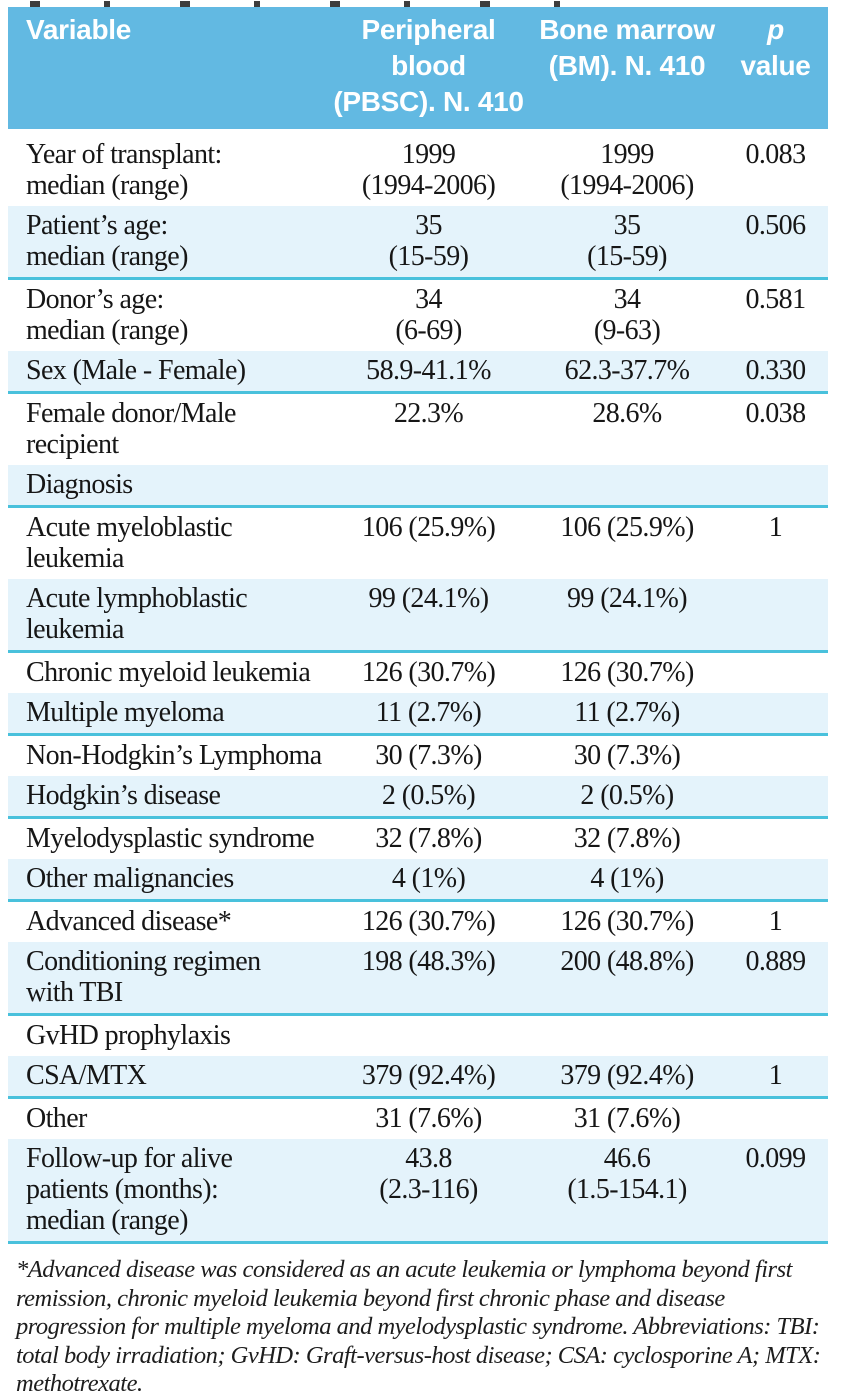  I want to click on cell-line: 4 (1%), so click(627, 878).